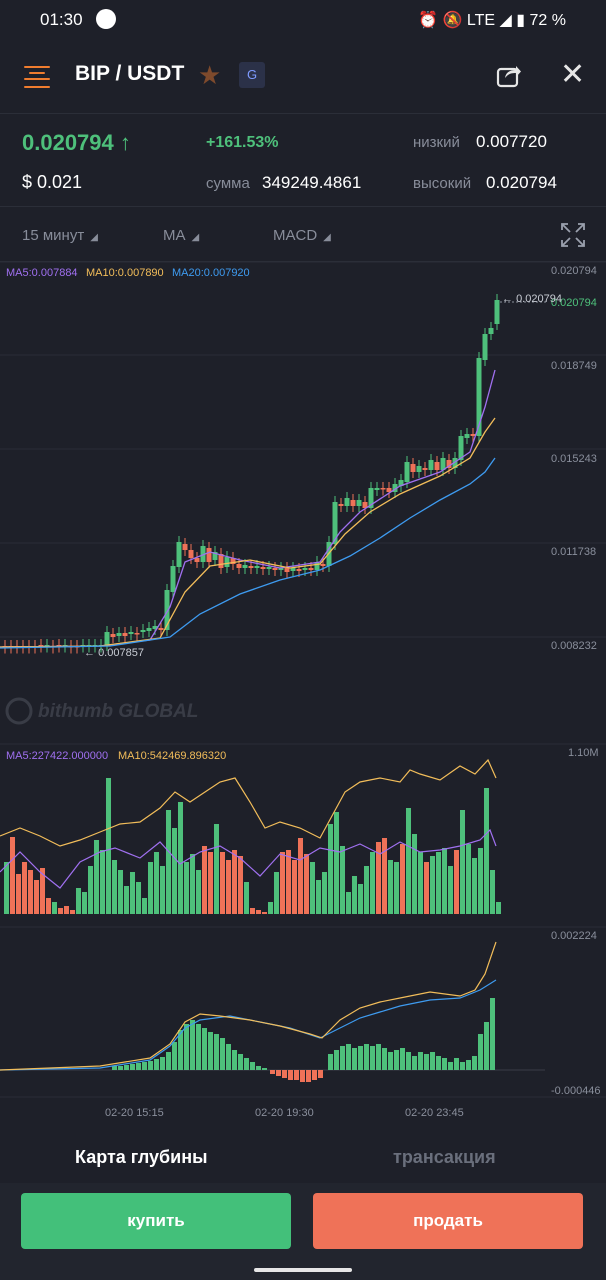  I want to click on sub-indicator-select: MACD ◢, so click(302, 235).